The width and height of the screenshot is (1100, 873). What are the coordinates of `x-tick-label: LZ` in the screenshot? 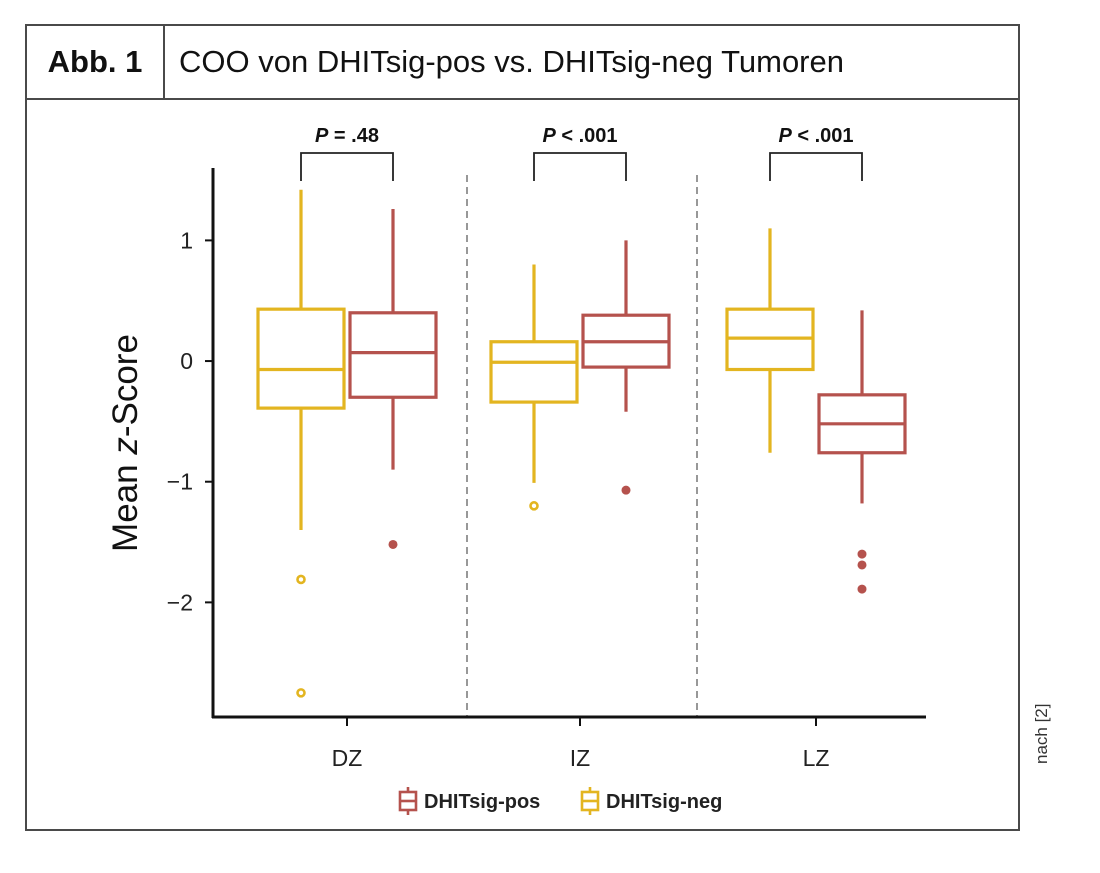 It's located at (816, 758).